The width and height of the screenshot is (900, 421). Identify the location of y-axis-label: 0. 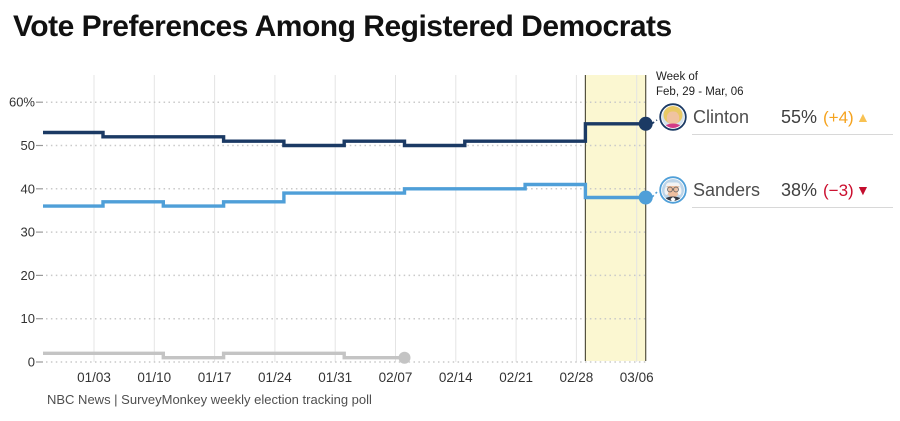
(31, 362).